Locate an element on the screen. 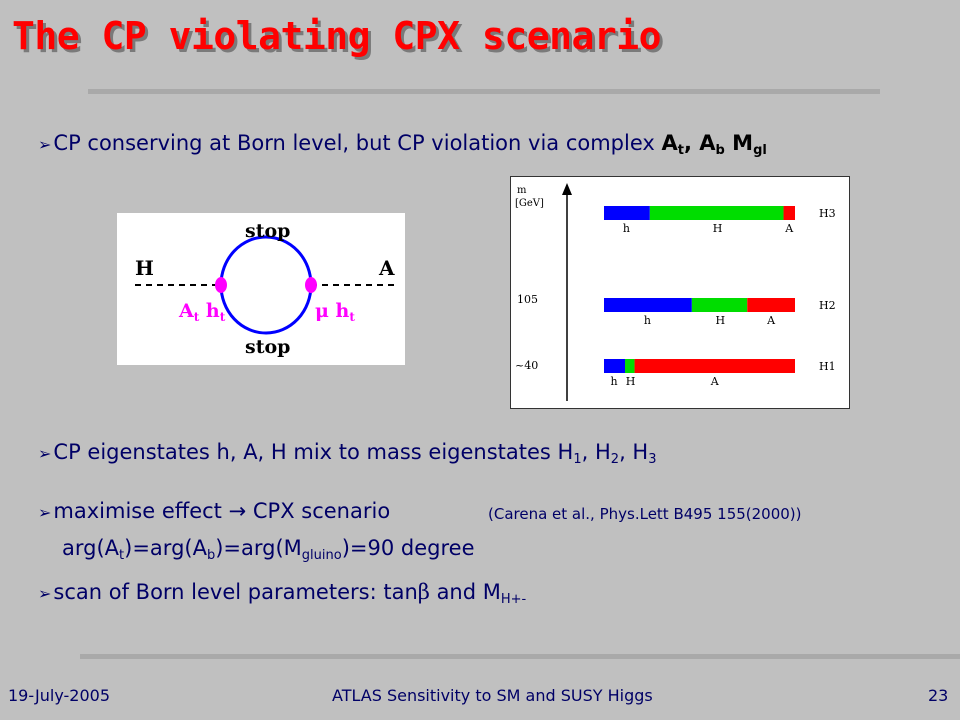 The width and height of the screenshot is (960, 720). label-a: A is located at coordinates (386, 268).